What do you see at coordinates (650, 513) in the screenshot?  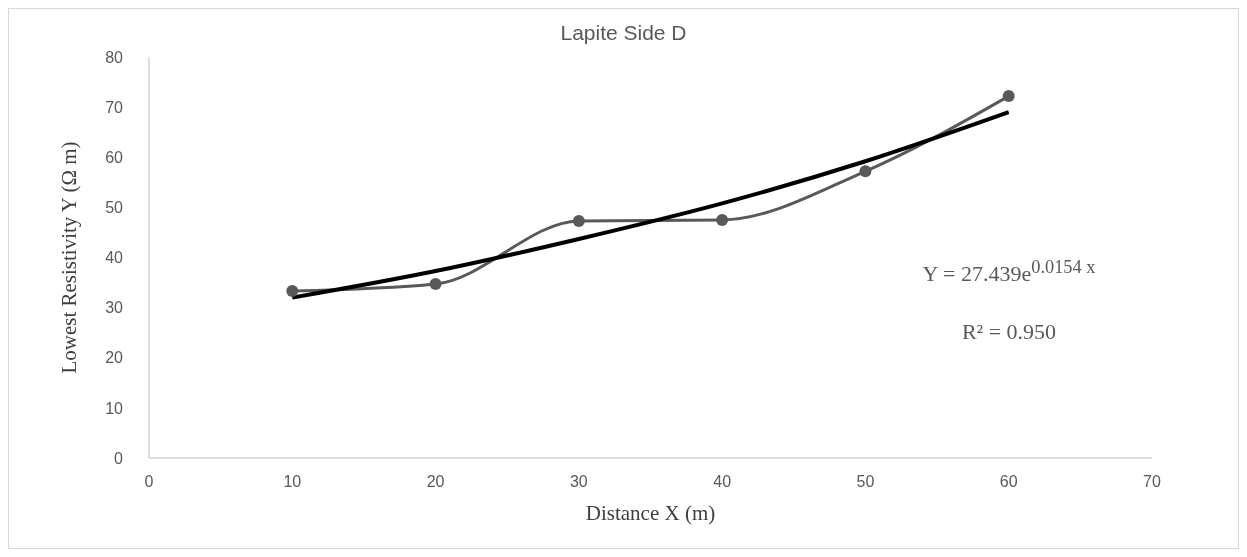 I see `x-axis-title: Distance X (m)` at bounding box center [650, 513].